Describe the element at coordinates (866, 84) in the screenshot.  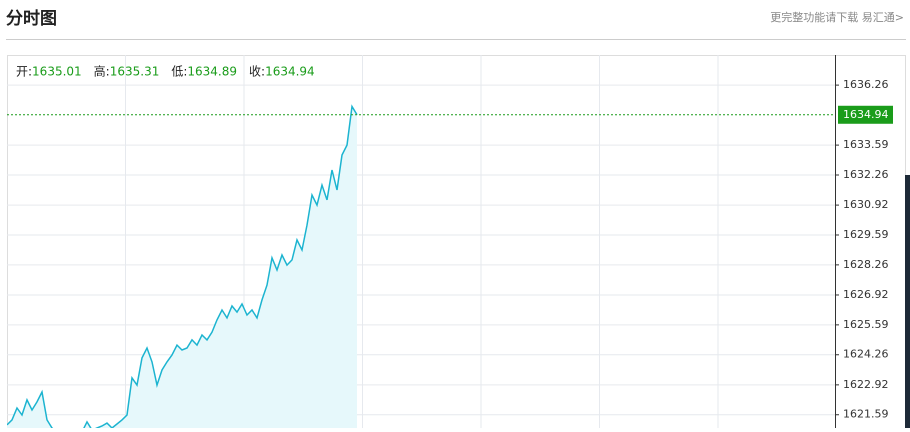
I see `y-tick-label: 1636.26` at that location.